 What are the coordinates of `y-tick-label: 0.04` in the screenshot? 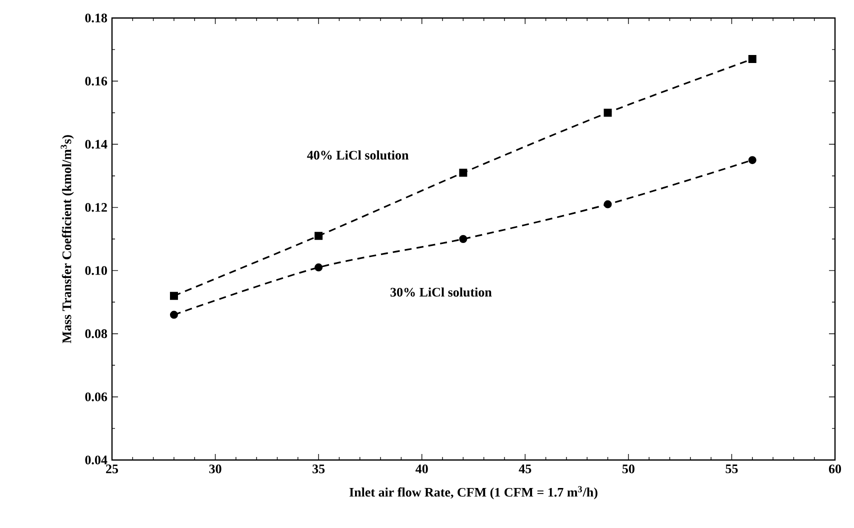 It's located at (96, 460).